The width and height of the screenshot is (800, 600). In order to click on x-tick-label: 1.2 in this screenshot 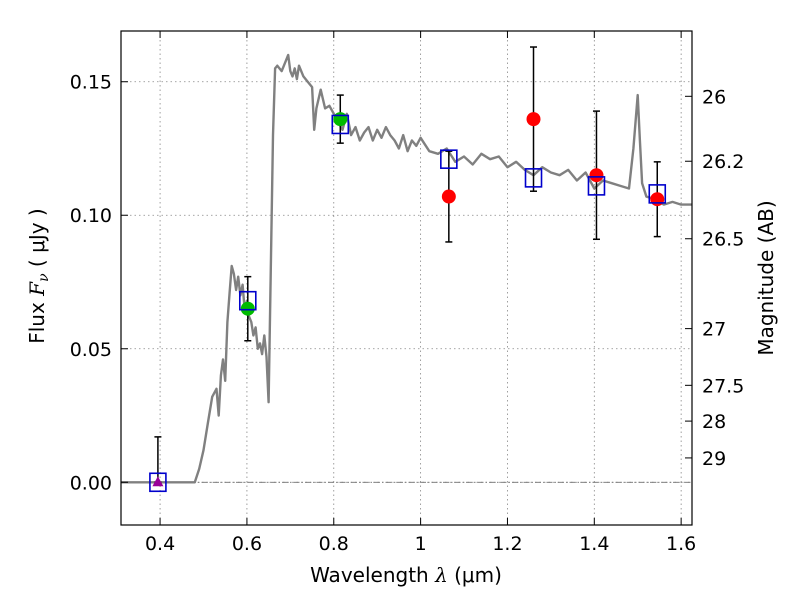, I will do `click(507, 544)`.